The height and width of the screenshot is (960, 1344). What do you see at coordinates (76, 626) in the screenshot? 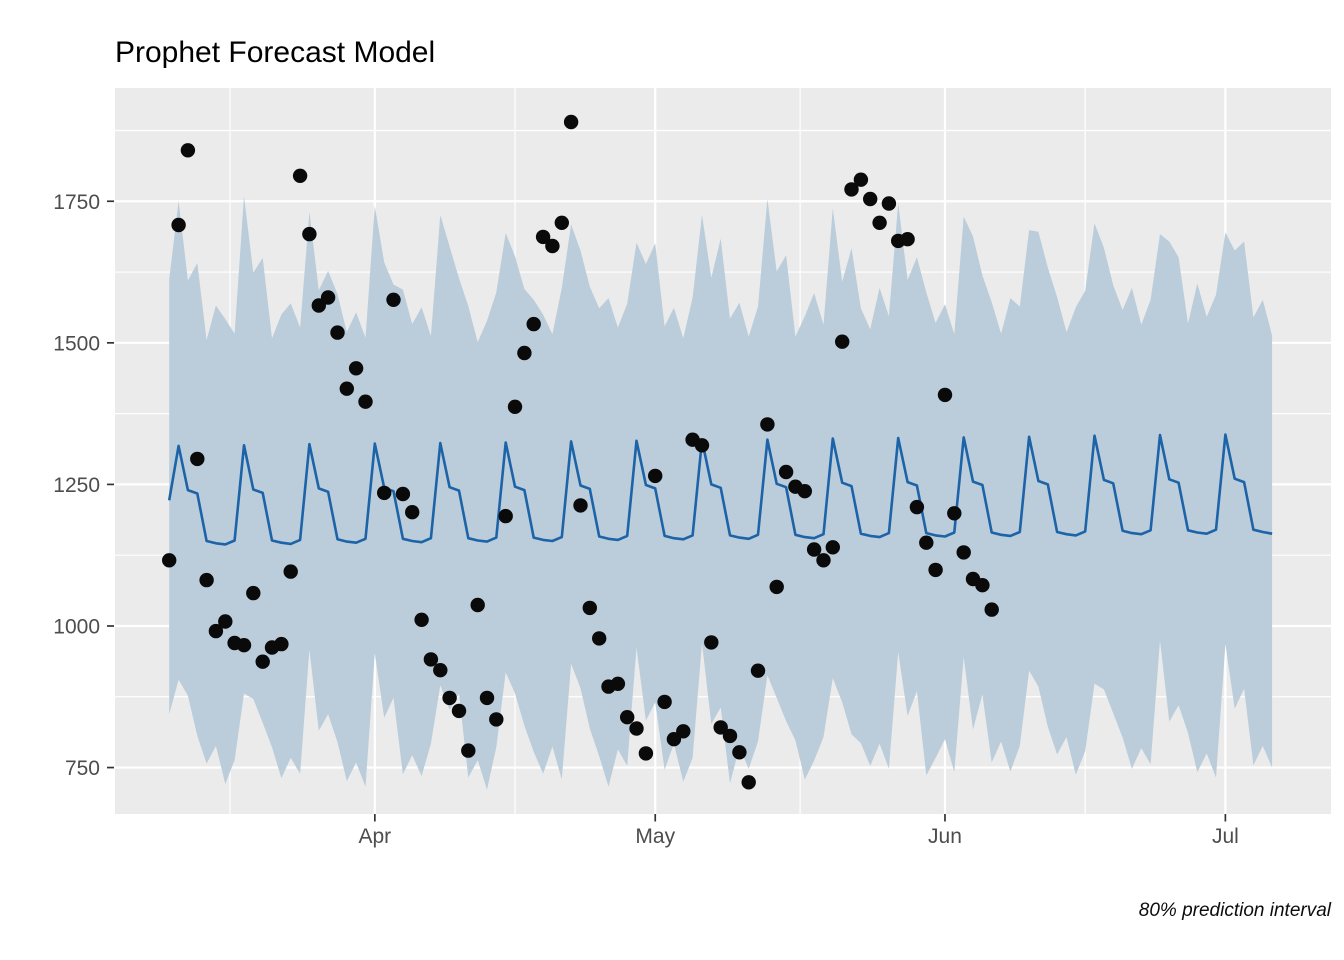
I see `y-axis-tick-label: 1000` at bounding box center [76, 626].